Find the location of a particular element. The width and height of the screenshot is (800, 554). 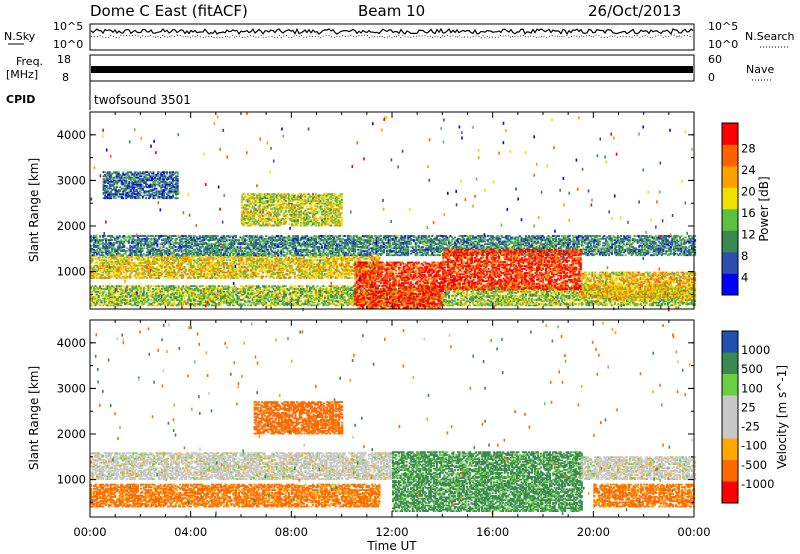

freq-tick-top: 18 is located at coordinates (64, 59).